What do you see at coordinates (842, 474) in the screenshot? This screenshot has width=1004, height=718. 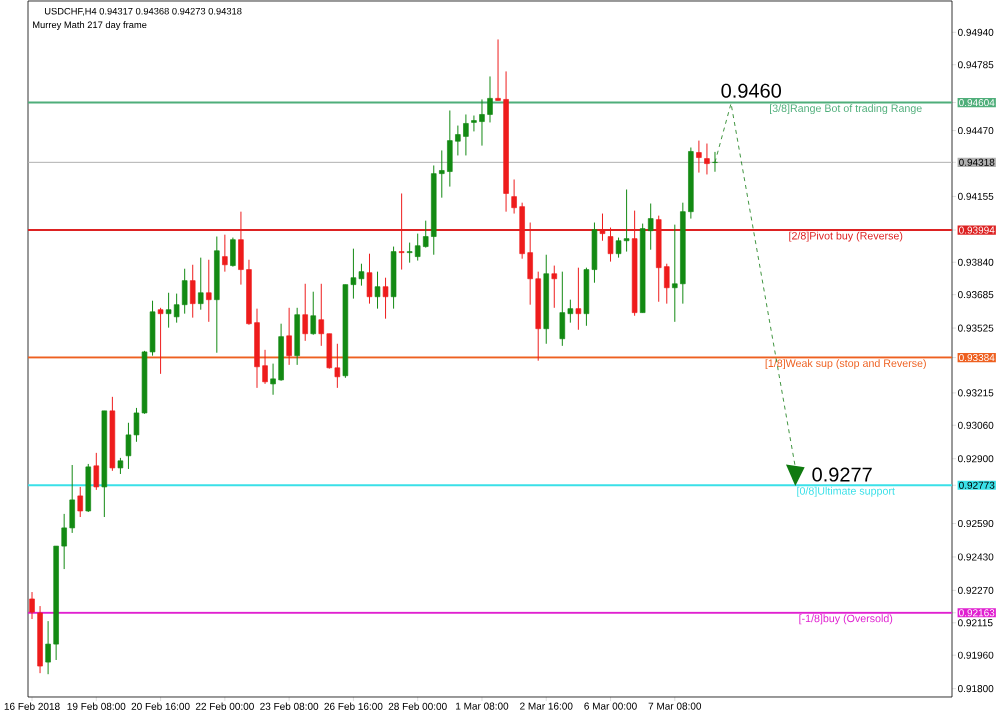 I see `annotation: 0.9277` at bounding box center [842, 474].